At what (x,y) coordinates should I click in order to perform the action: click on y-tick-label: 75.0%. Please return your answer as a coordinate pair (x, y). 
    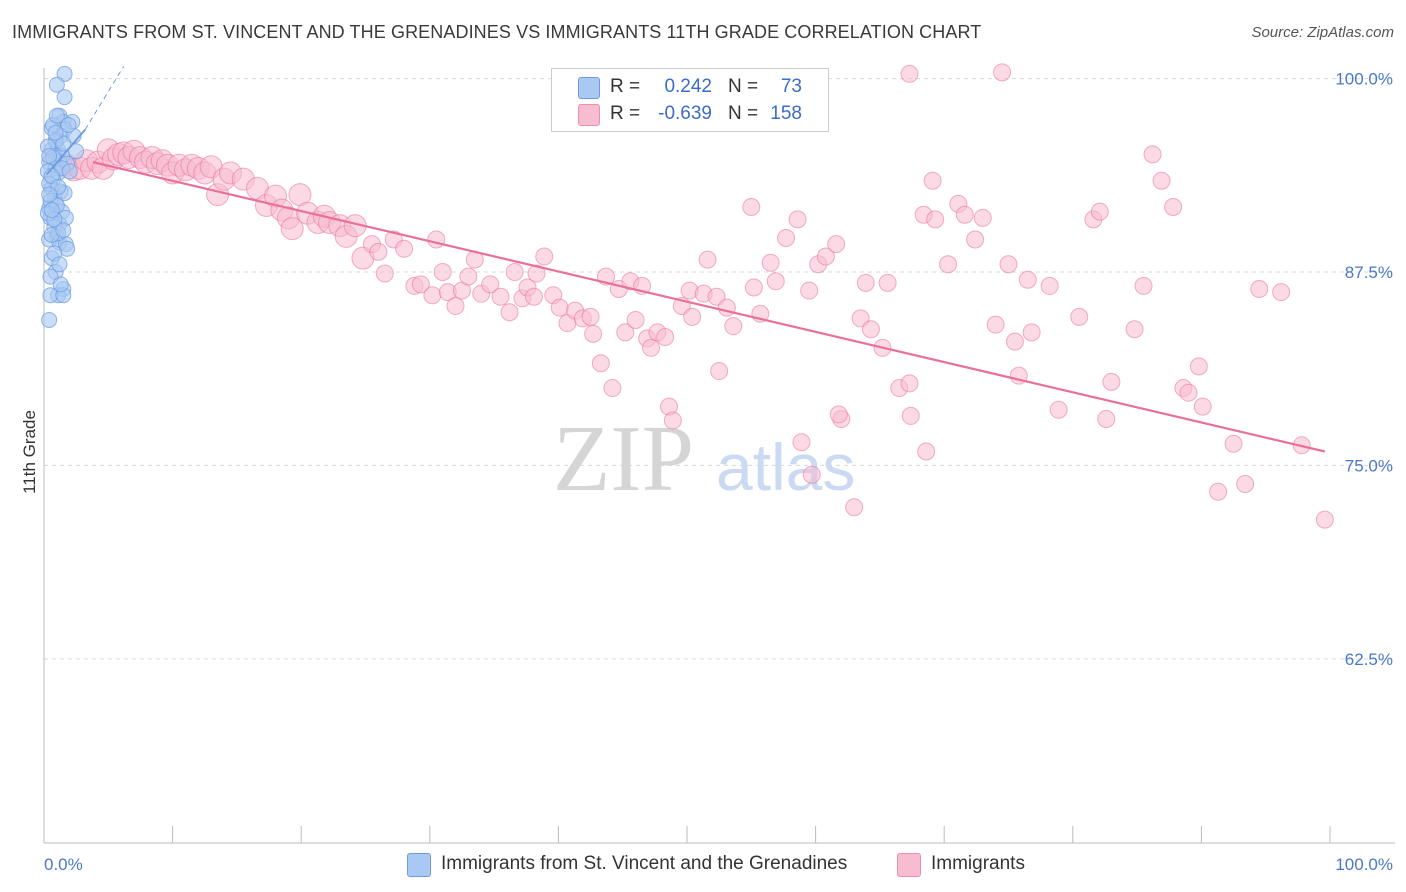
    Looking at the image, I should click on (1369, 465).